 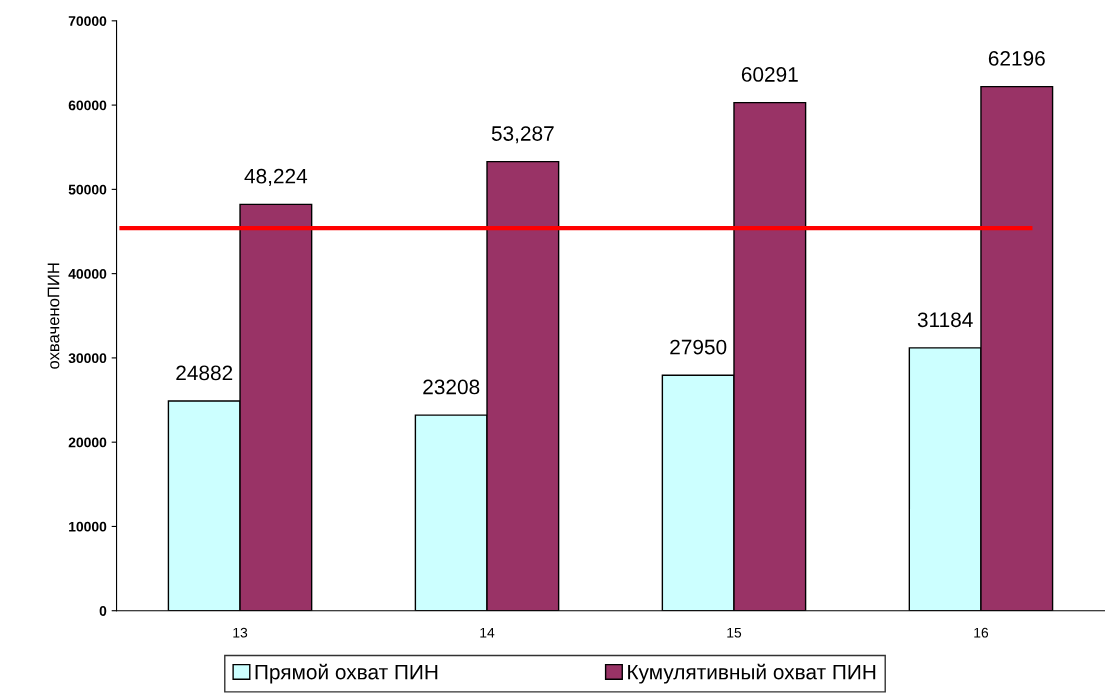 I want to click on data-label: 60291, so click(x=769, y=74).